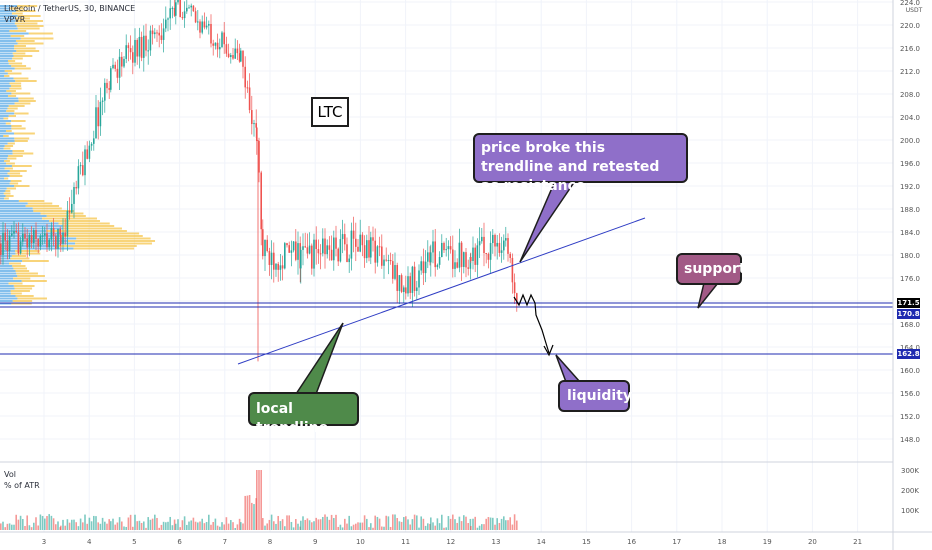 This screenshot has height=550, width=932. What do you see at coordinates (441, 291) in the screenshot?
I see `trendline` at bounding box center [441, 291].